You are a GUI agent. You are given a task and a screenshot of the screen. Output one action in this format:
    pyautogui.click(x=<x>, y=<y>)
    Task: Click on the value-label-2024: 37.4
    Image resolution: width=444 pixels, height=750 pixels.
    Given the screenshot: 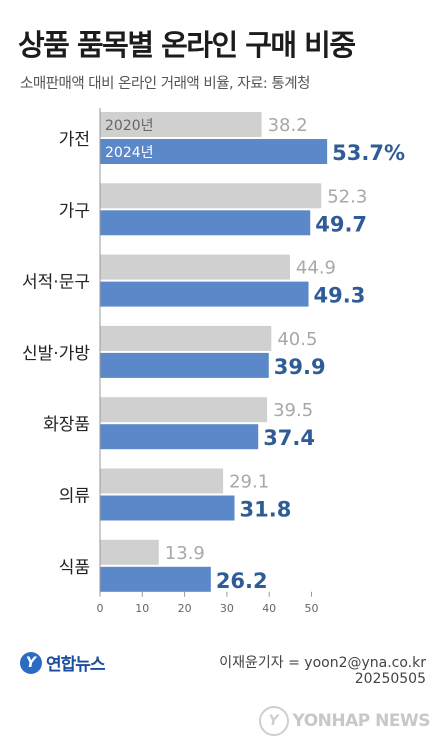 What is the action you would take?
    pyautogui.click(x=289, y=438)
    